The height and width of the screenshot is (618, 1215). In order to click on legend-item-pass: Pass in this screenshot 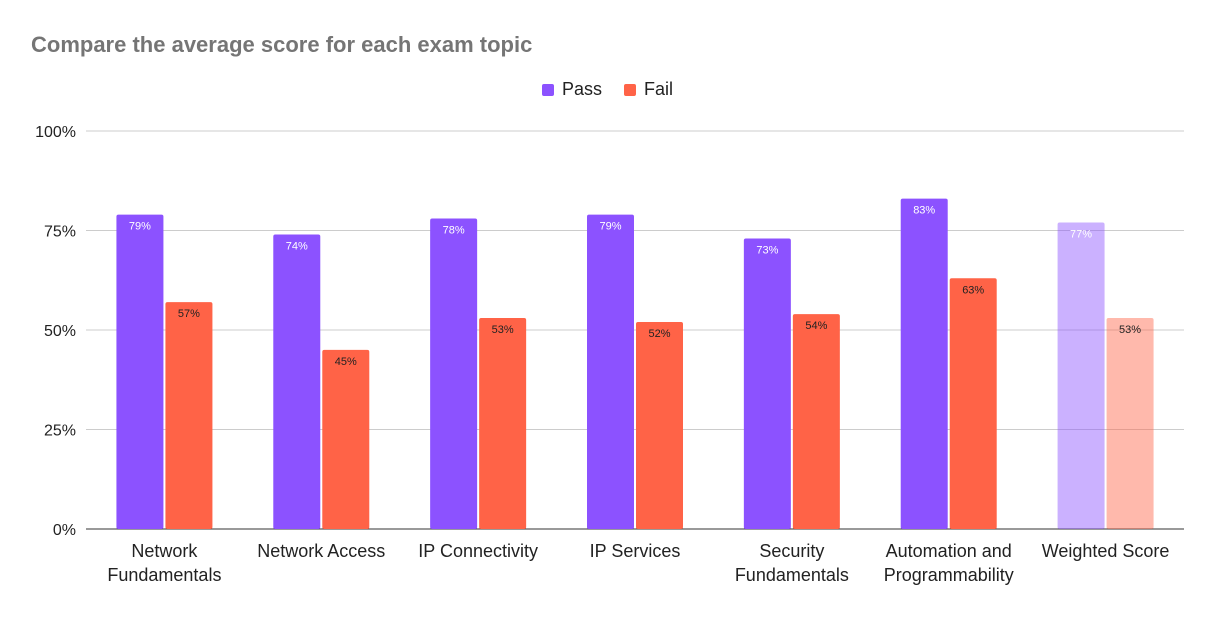, I will do `click(571, 89)`.